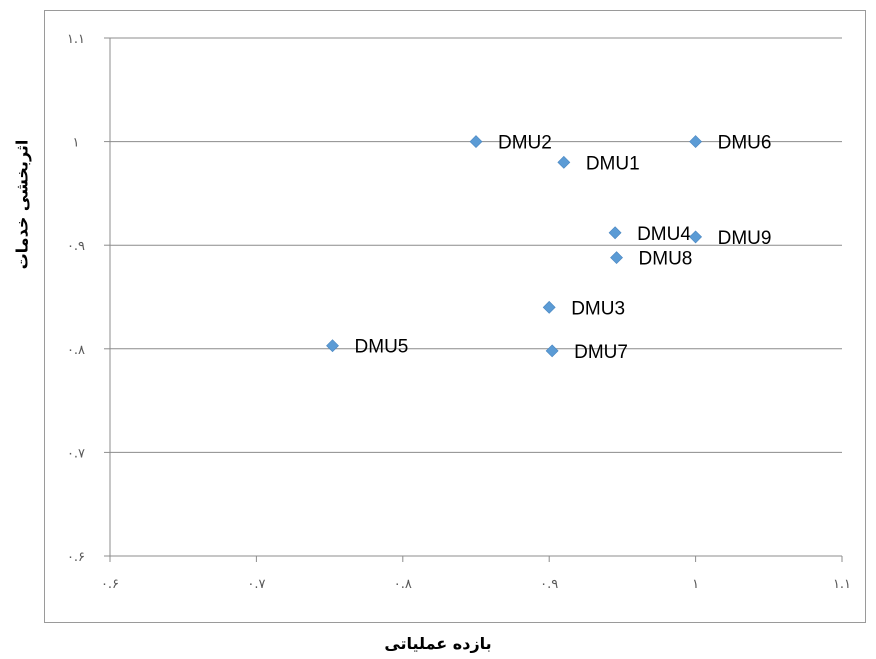 The height and width of the screenshot is (659, 876). Describe the element at coordinates (22, 204) in the screenshot. I see `y-axis-title: اثربخشی خدمات` at that location.